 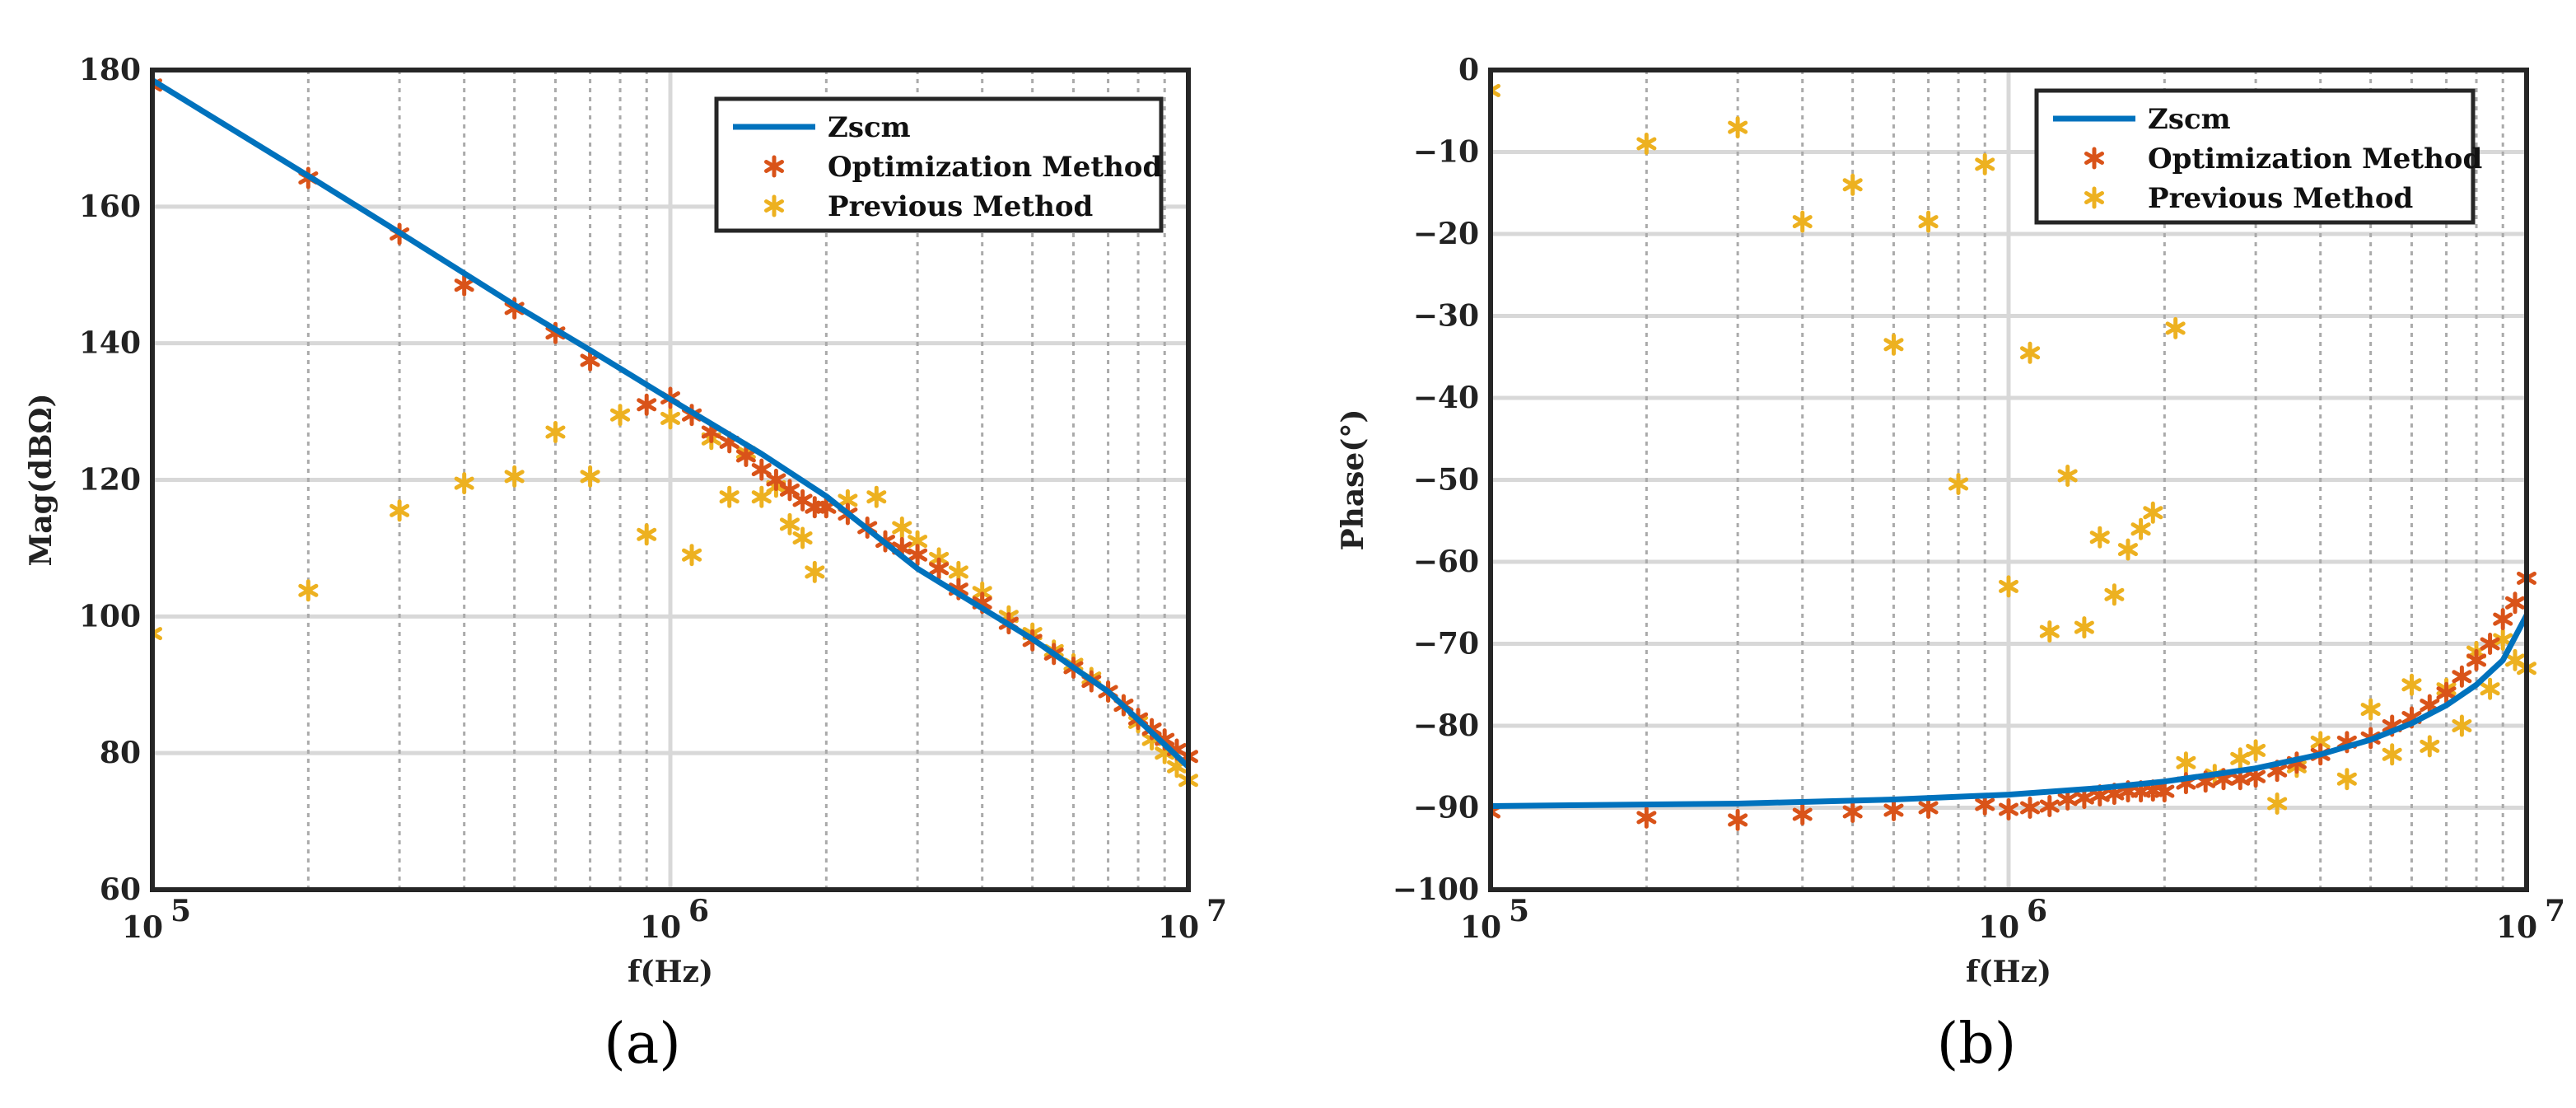 What do you see at coordinates (2008, 972) in the screenshot?
I see `panel-b-x-axis-label: f(Hz)` at bounding box center [2008, 972].